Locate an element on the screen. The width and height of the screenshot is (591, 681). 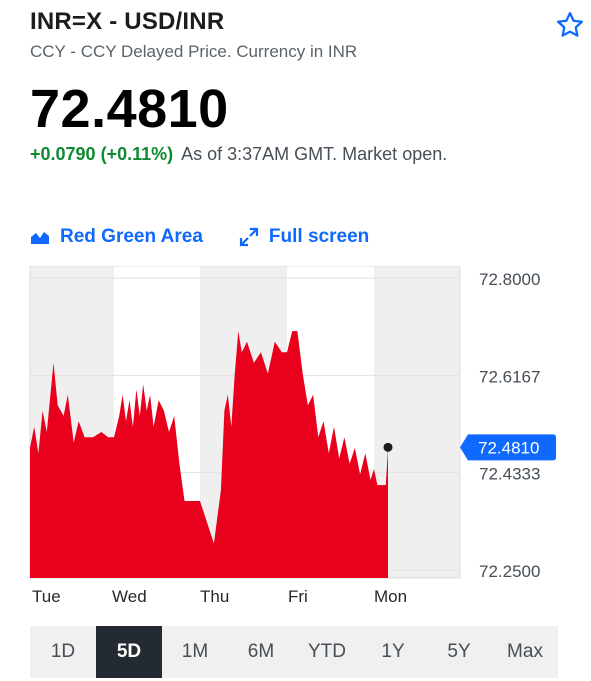
chart-type-label: Red Green Area is located at coordinates (131, 236).